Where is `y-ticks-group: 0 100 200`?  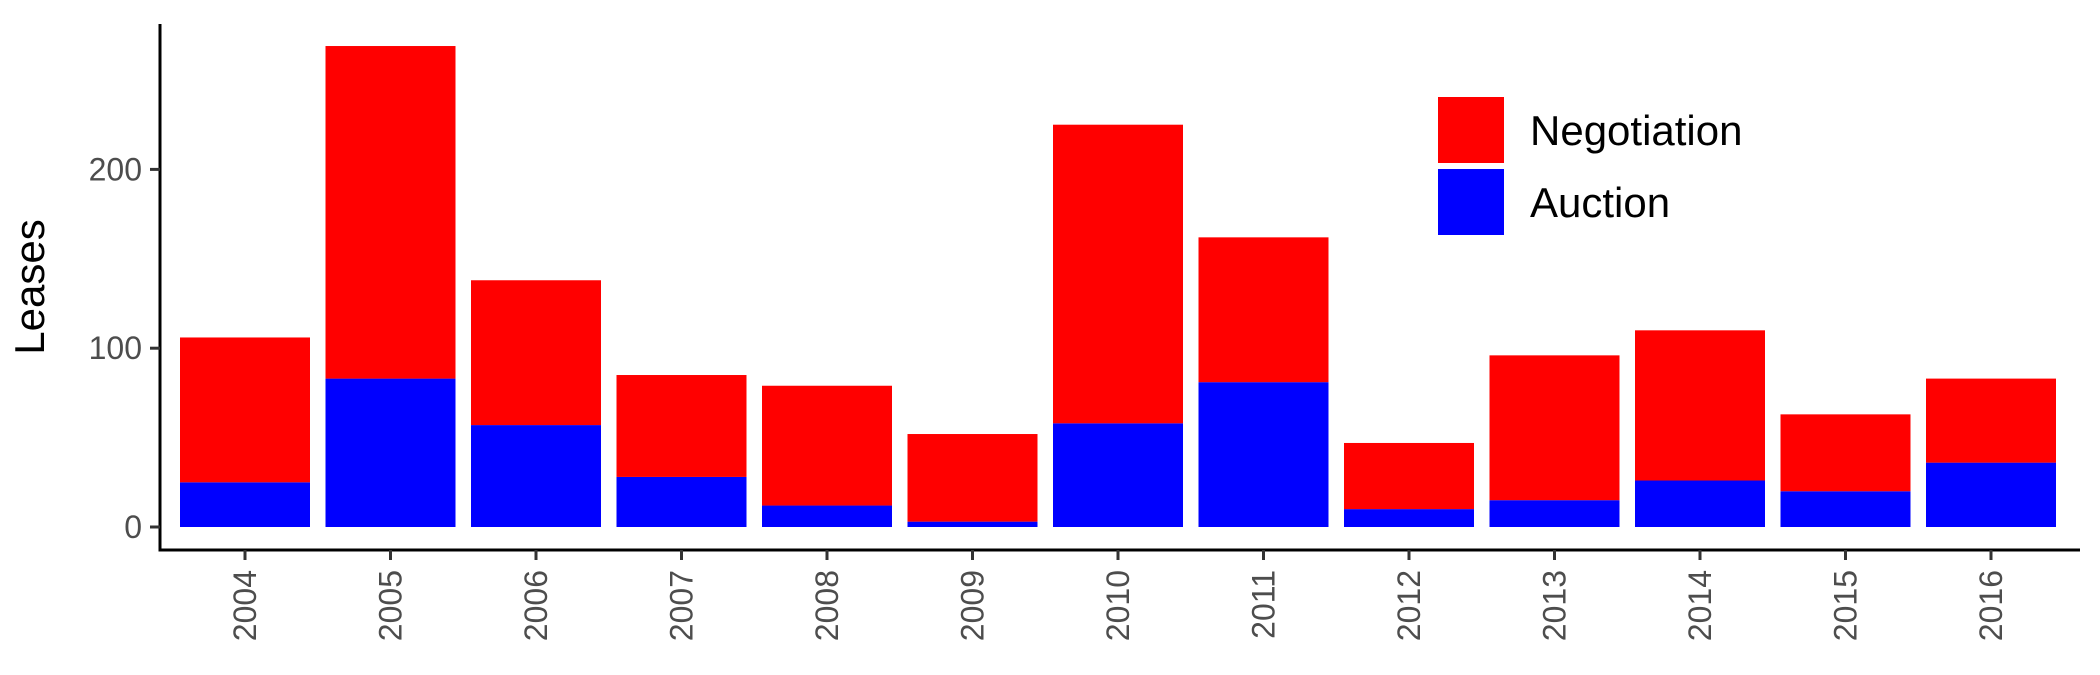
y-ticks-group: 0 100 200 is located at coordinates (124, 348).